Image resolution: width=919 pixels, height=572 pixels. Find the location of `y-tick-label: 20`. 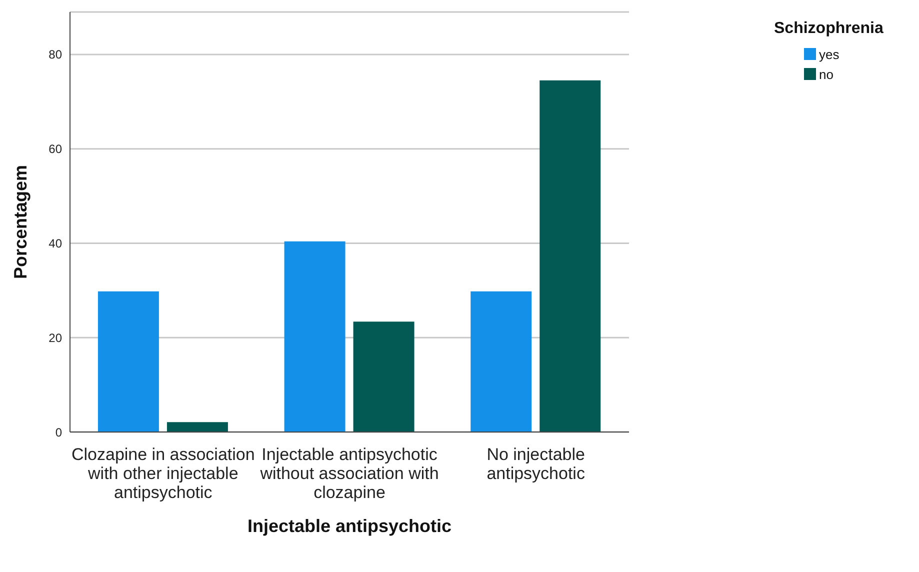

y-tick-label: 20 is located at coordinates (55, 337).